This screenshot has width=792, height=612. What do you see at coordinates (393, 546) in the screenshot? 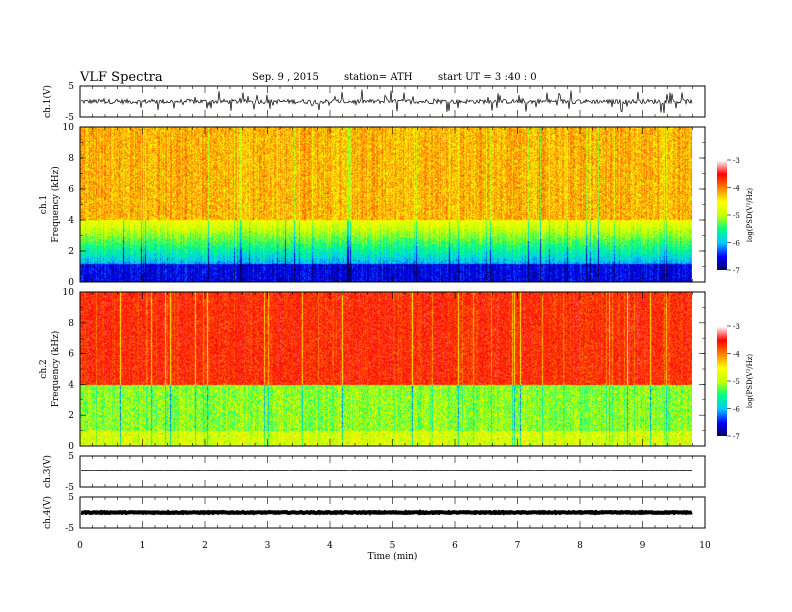
I see `x-tick-label: 5` at bounding box center [393, 546].